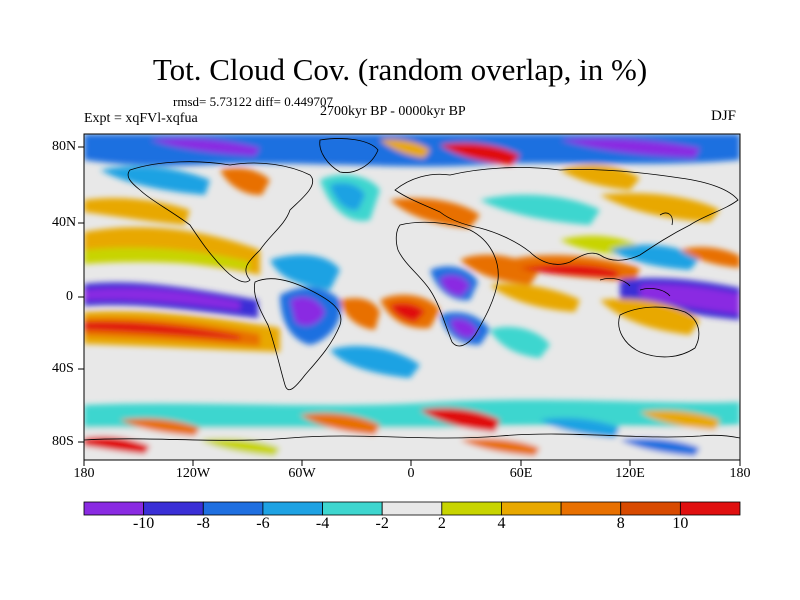 This screenshot has width=800, height=600. Describe the element at coordinates (521, 473) in the screenshot. I see `lon-tick-label: 60E` at that location.